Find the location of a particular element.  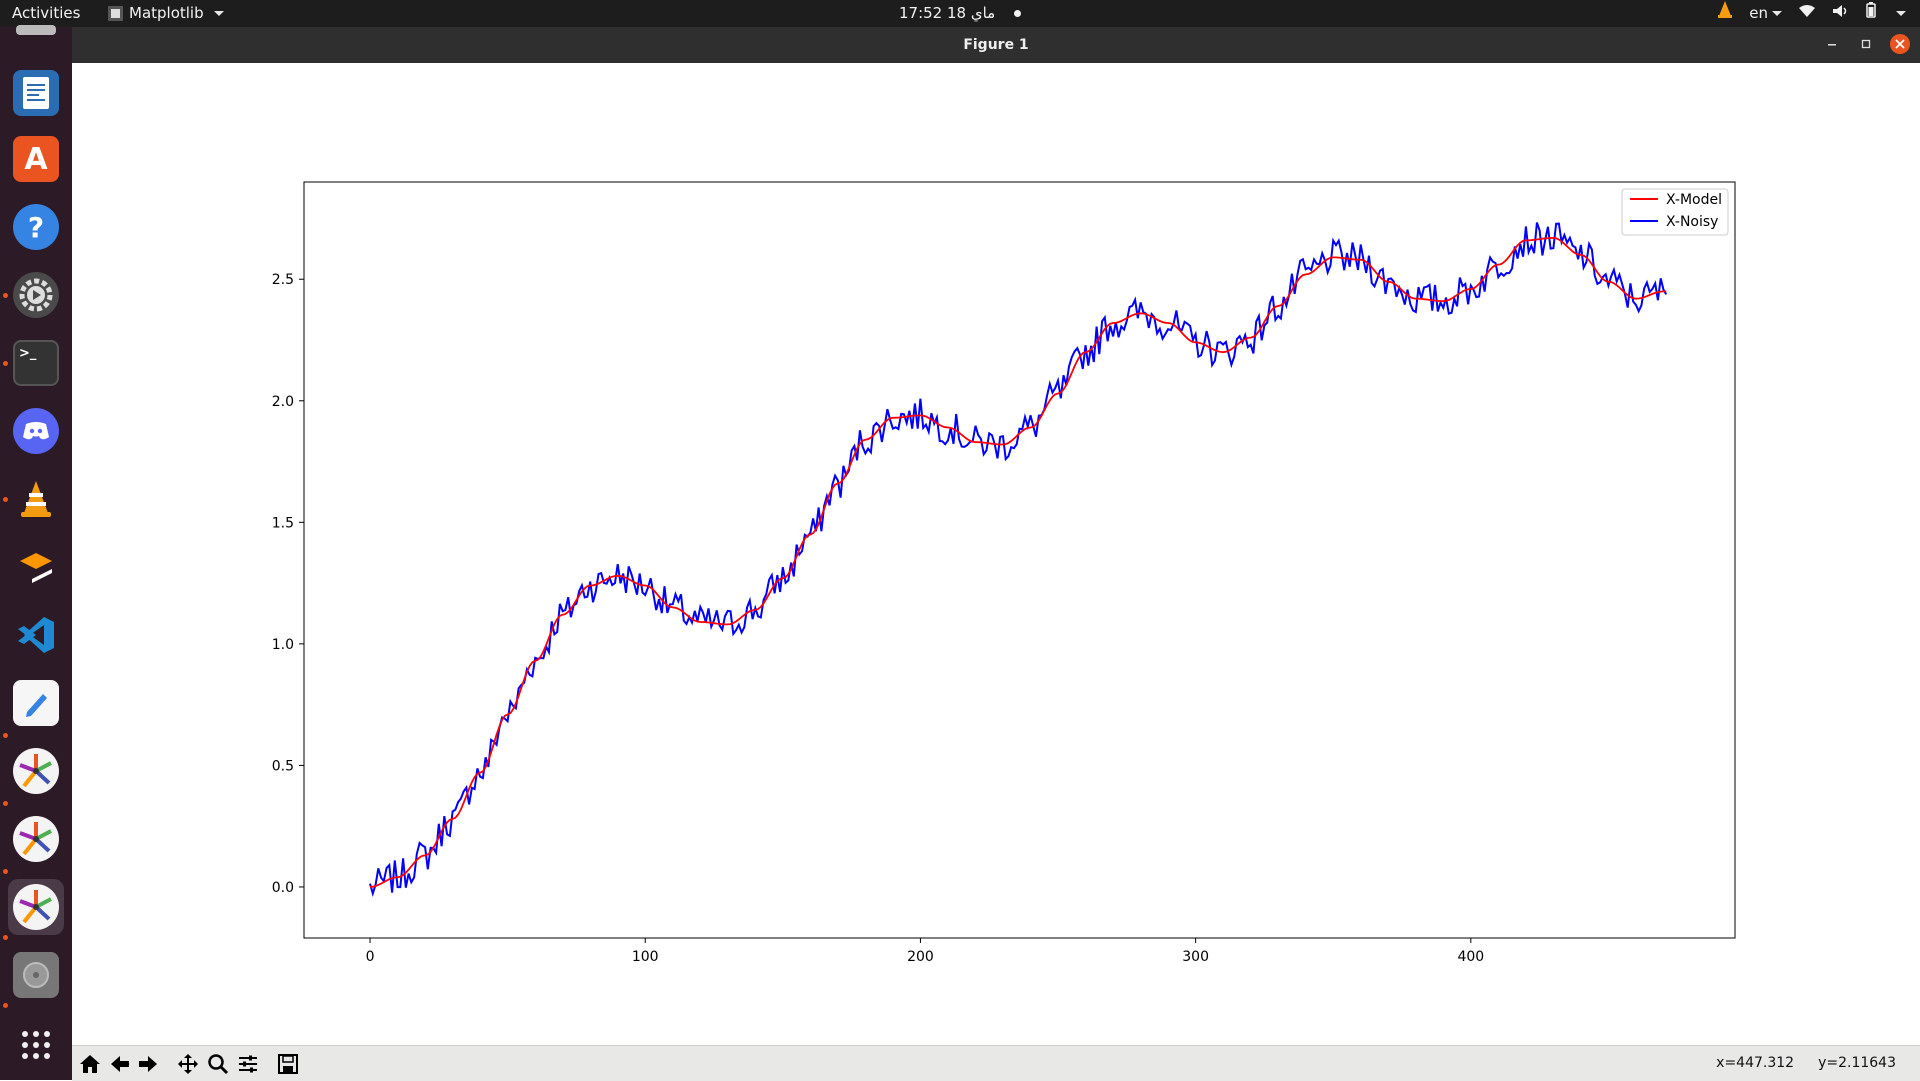

y-tick-label: 0.5 is located at coordinates (283, 766).